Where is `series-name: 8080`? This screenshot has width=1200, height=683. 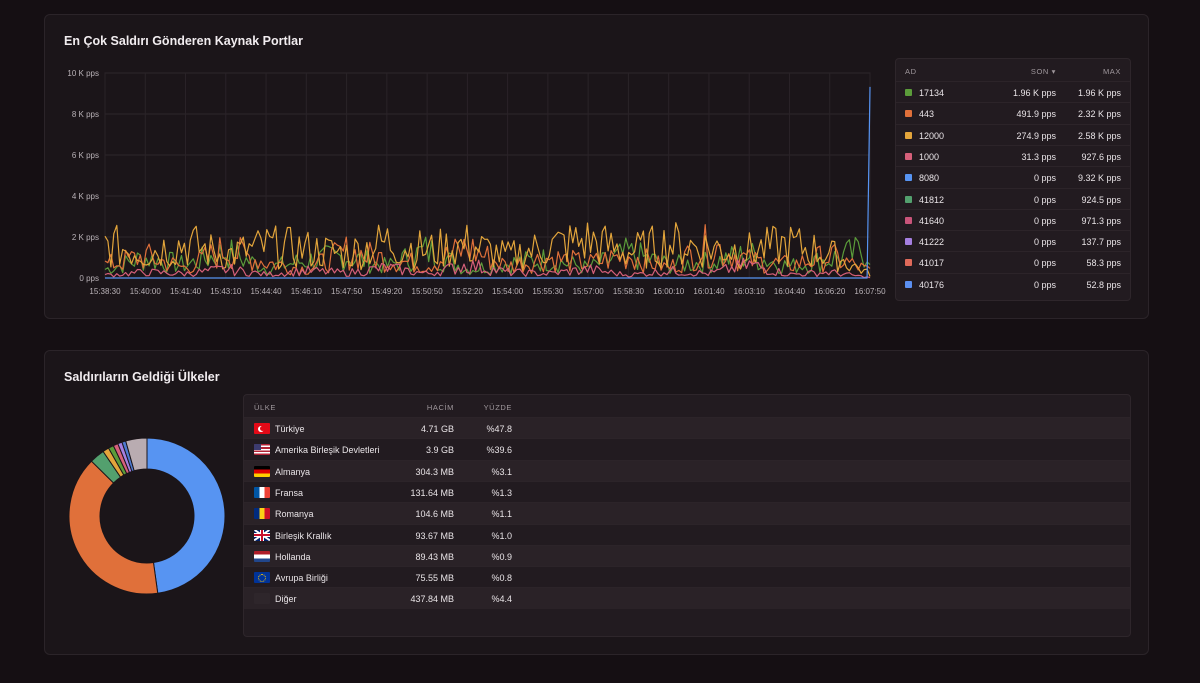 series-name: 8080 is located at coordinates (929, 178).